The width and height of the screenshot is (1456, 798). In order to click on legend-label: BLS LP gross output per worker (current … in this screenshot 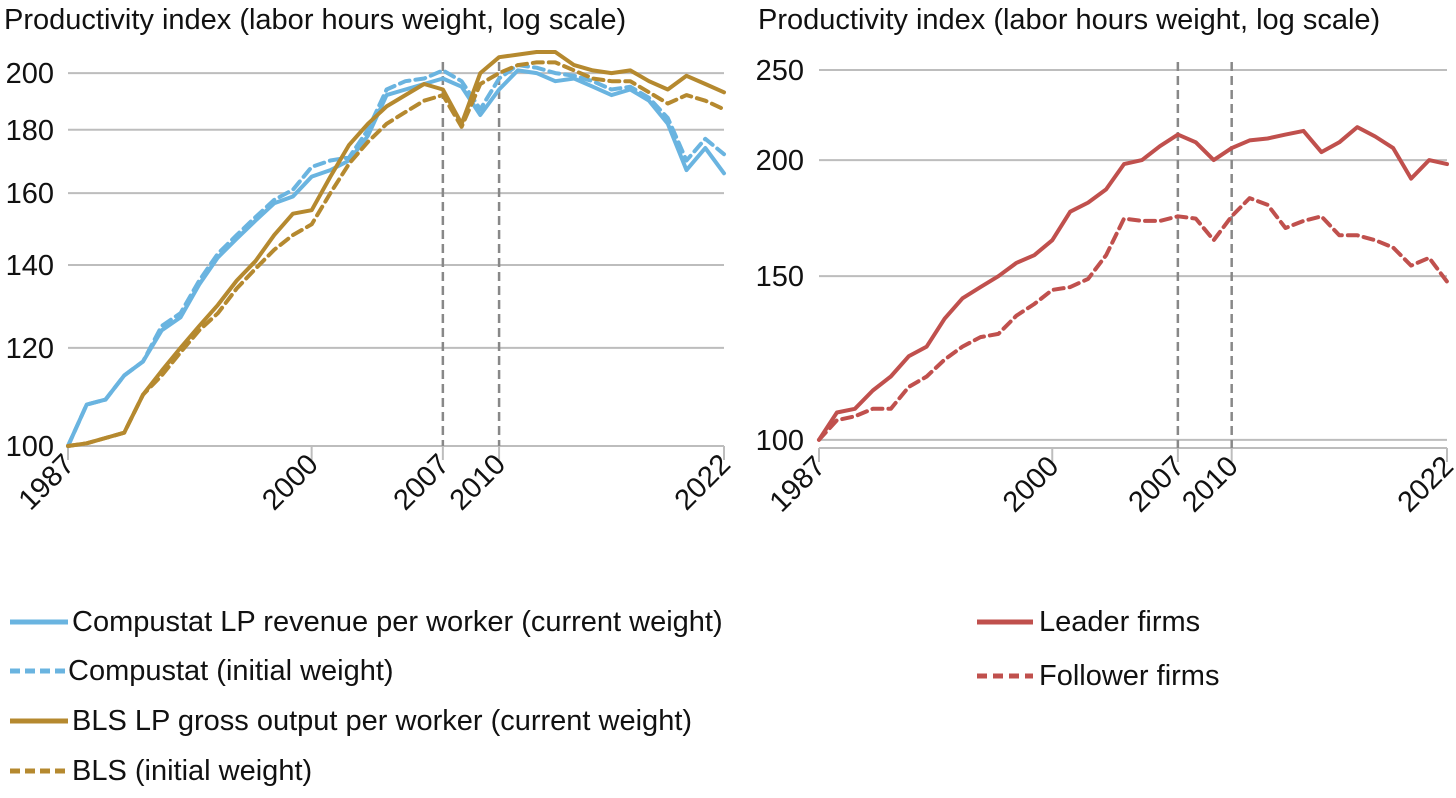, I will do `click(382, 720)`.